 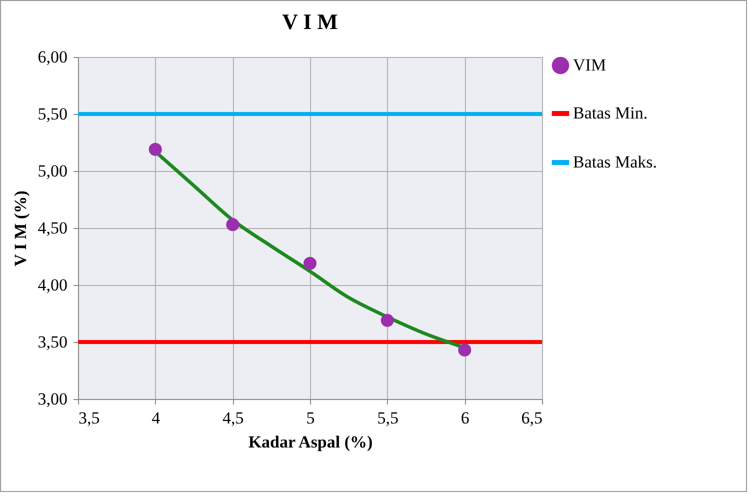 I want to click on y-tick-label: 6,00, so click(x=53, y=57).